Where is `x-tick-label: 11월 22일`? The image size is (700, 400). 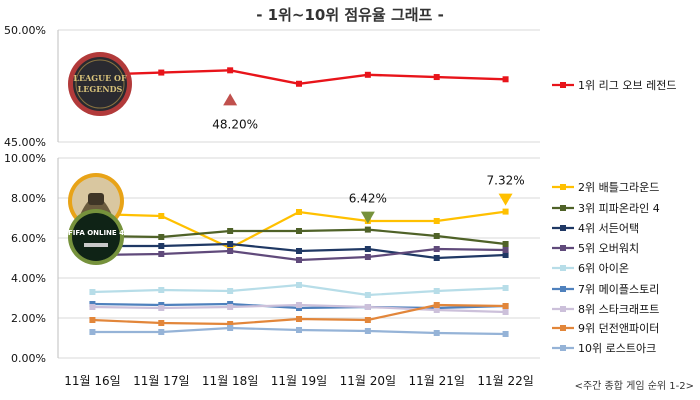
x-tick-label: 11월 22일 is located at coordinates (505, 381).